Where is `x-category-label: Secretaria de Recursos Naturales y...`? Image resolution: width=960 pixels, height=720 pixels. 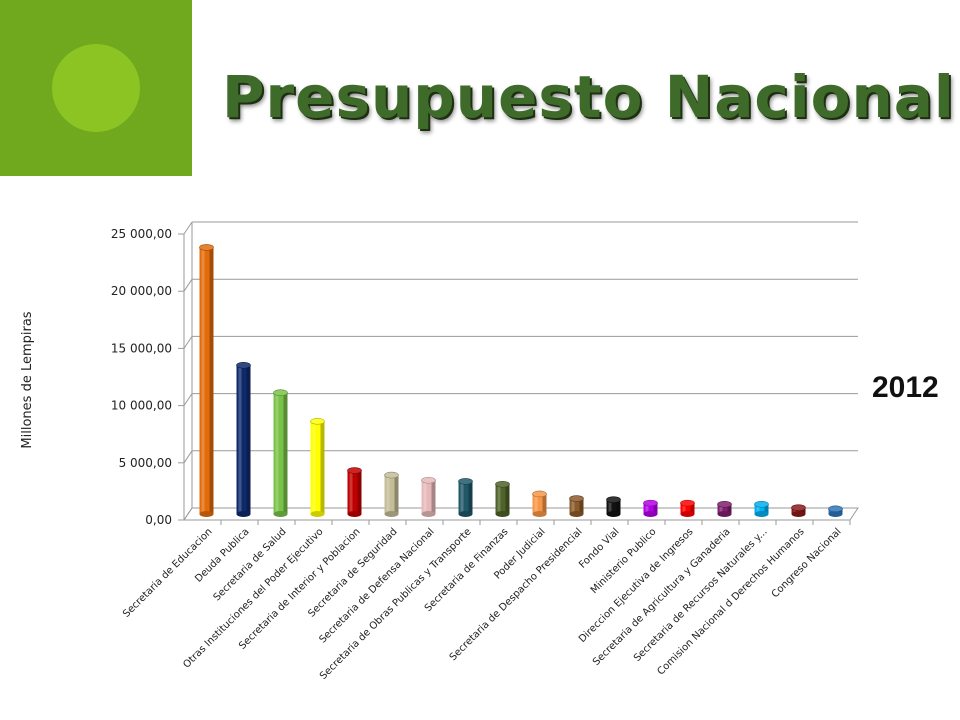
x-category-label: Secretaria de Recursos Naturales y... is located at coordinates (701, 595).